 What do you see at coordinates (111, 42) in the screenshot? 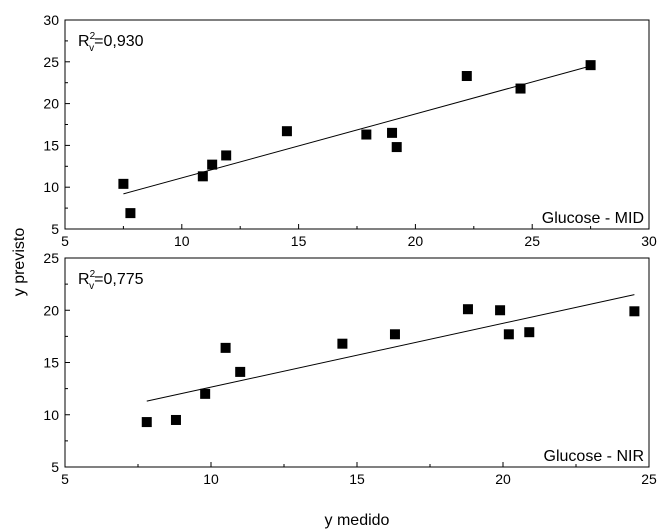
I see `r2-annotation: R2 v=0,930` at bounding box center [111, 42].